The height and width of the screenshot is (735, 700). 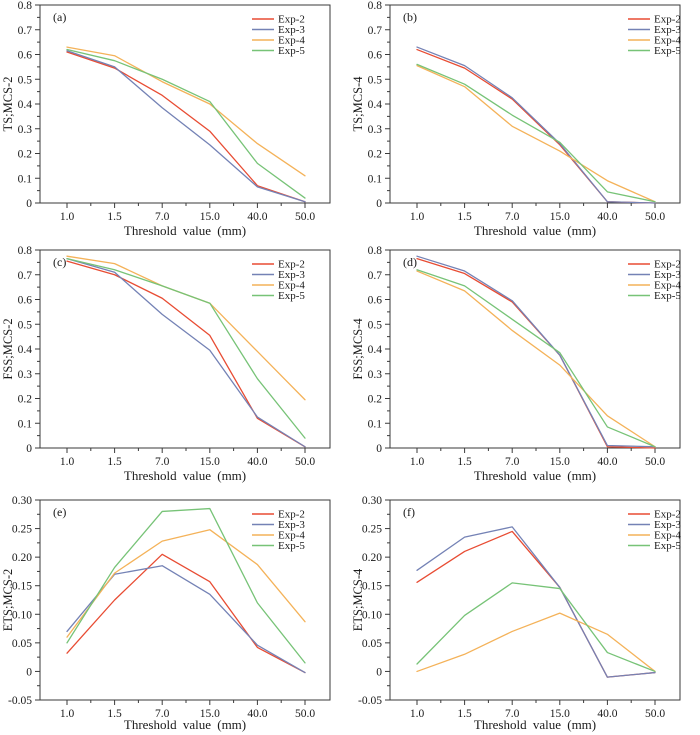 I want to click on y-tick-label: 0.1, so click(x=375, y=424).